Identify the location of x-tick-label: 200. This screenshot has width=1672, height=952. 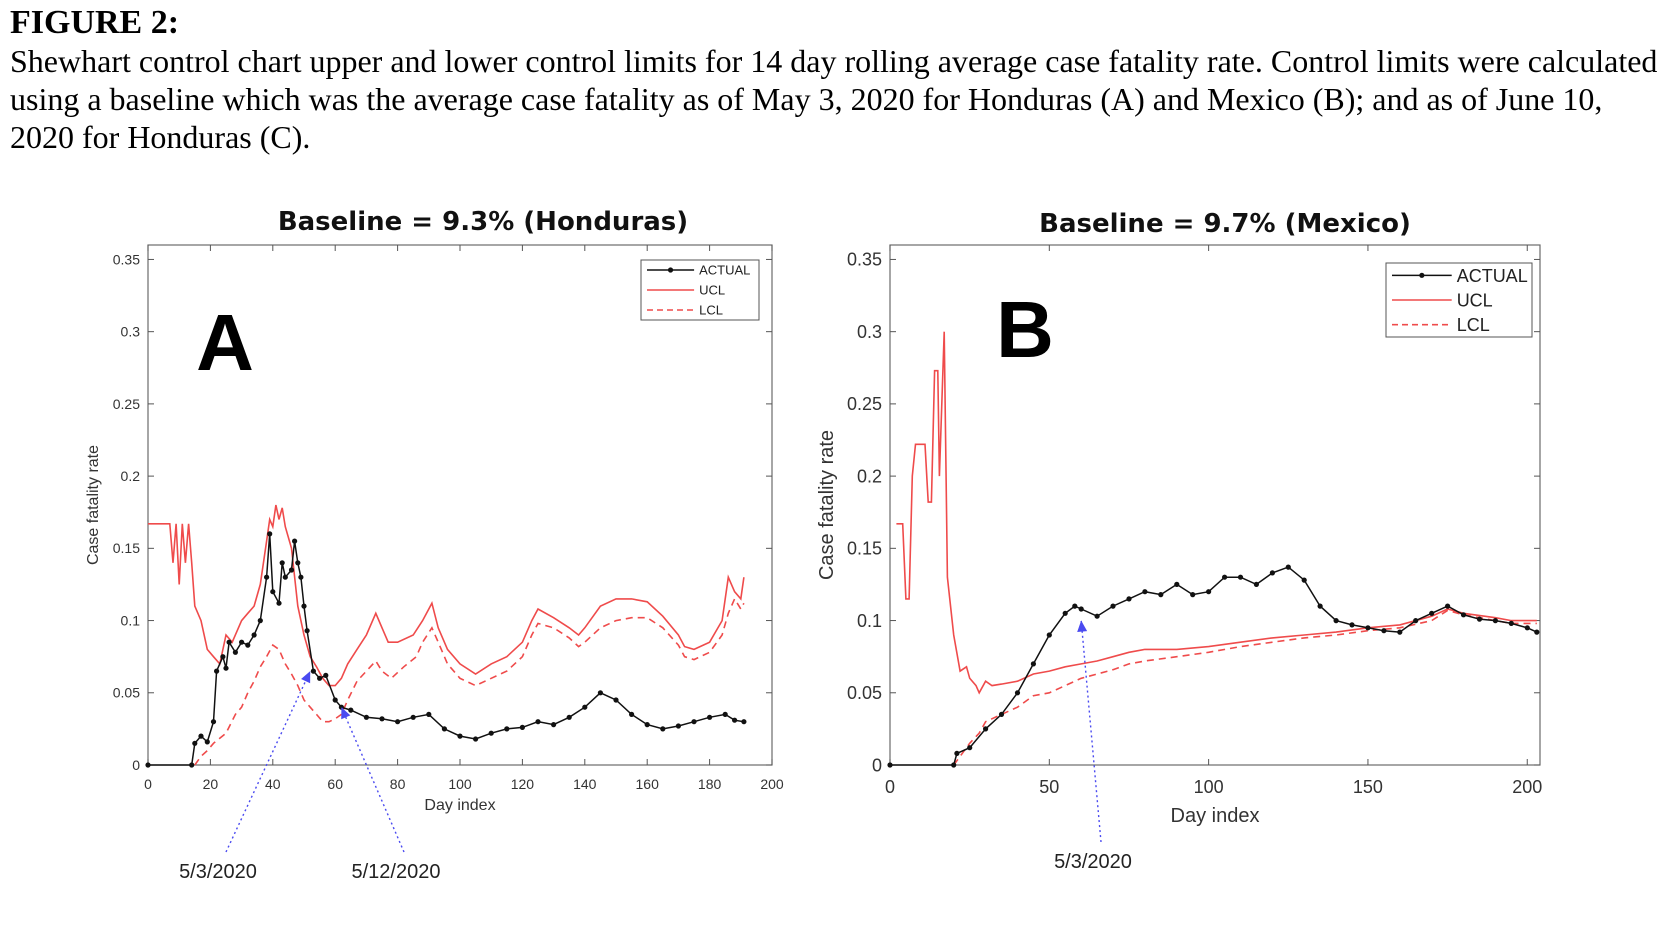
(1527, 787).